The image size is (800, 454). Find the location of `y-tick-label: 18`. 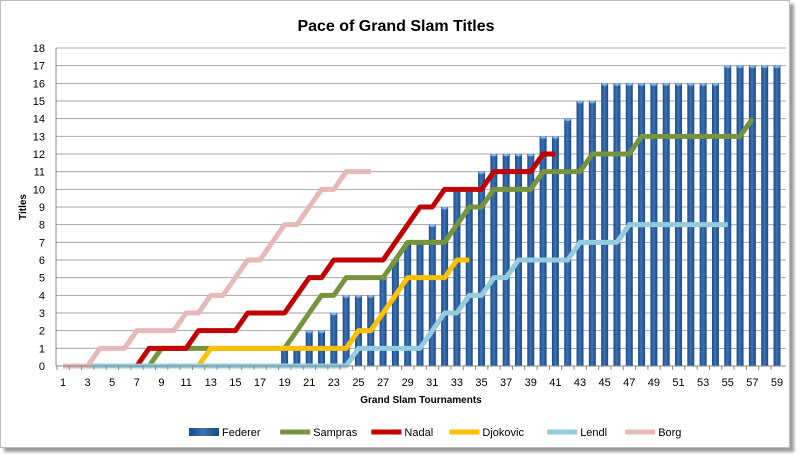

y-tick-label: 18 is located at coordinates (39, 49).